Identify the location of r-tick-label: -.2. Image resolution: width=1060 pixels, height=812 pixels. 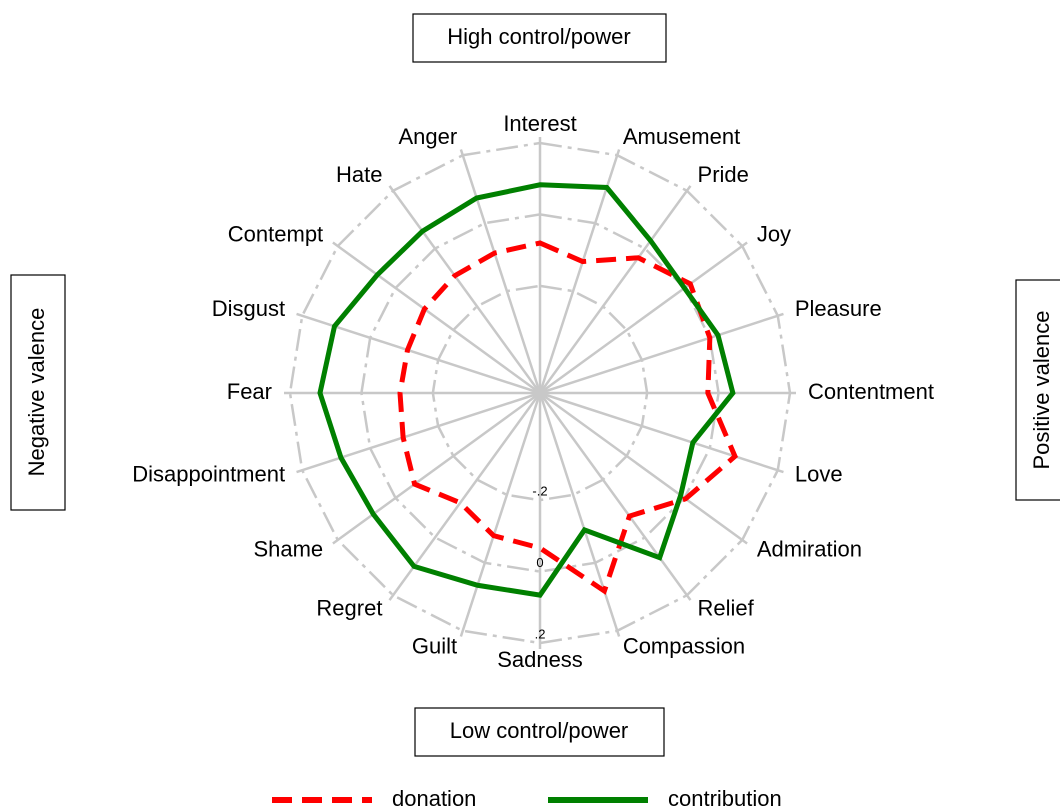
(539, 491).